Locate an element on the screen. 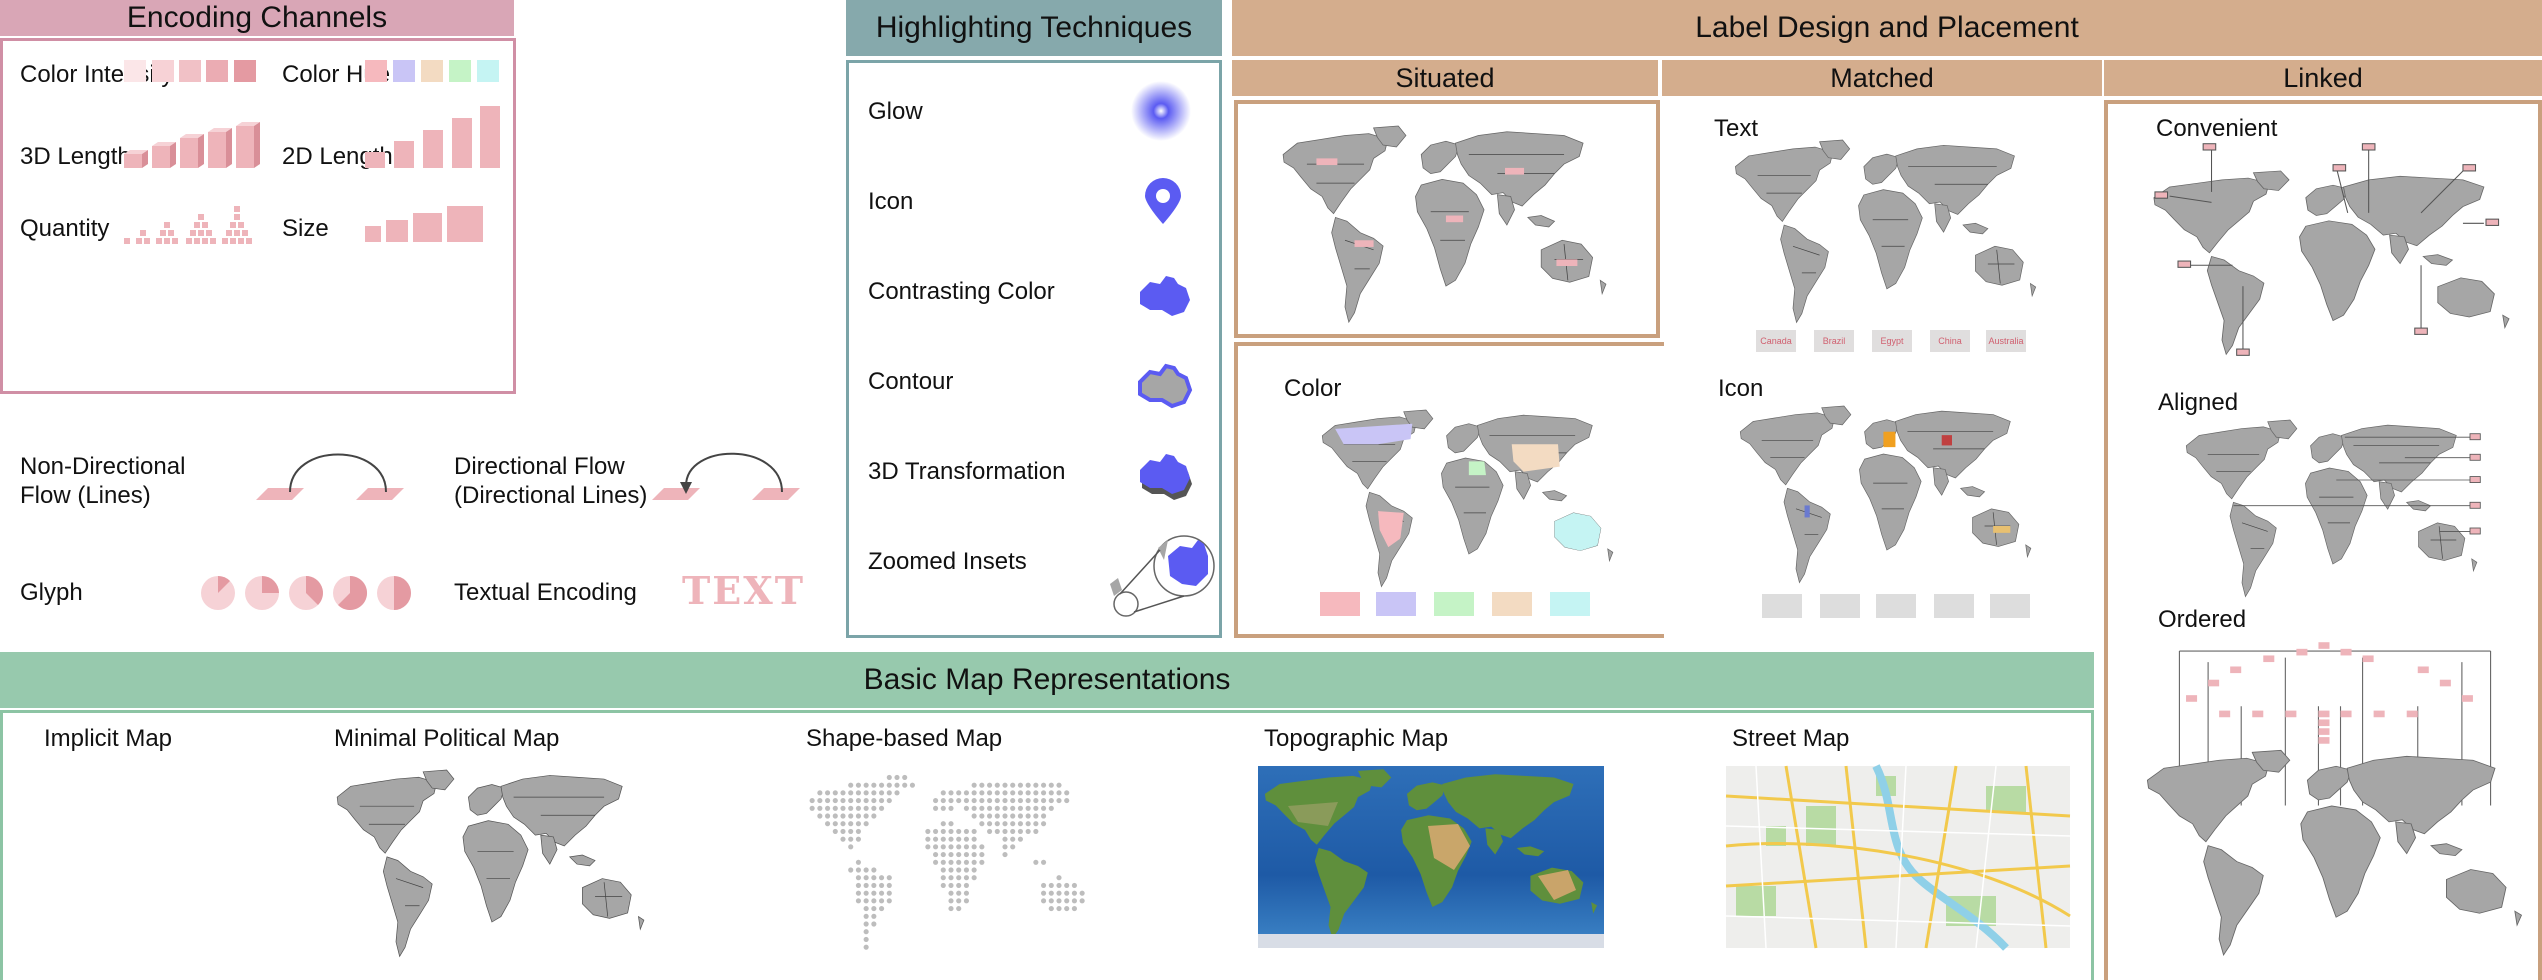  color-intensity-label: Color Intensity is located at coordinates (97, 74).